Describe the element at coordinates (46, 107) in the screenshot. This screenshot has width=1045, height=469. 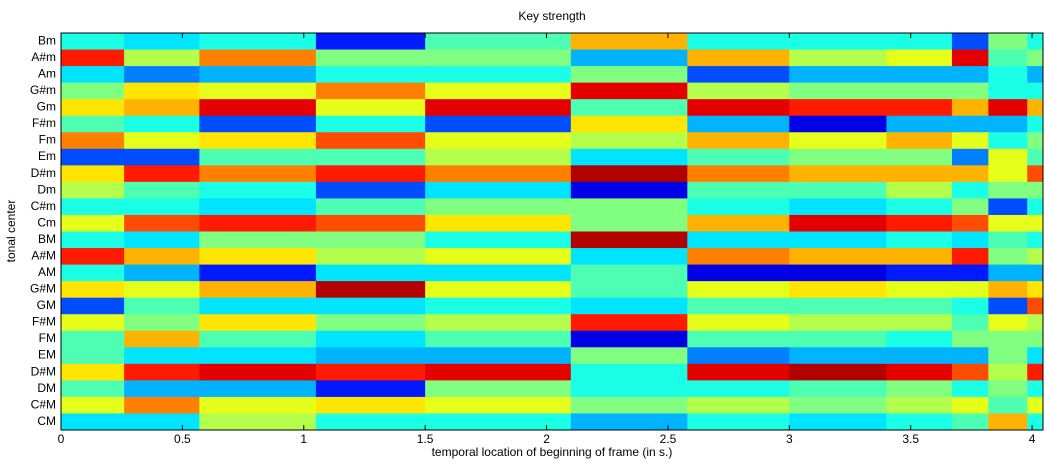
I see `y-tick-label: Gm` at that location.